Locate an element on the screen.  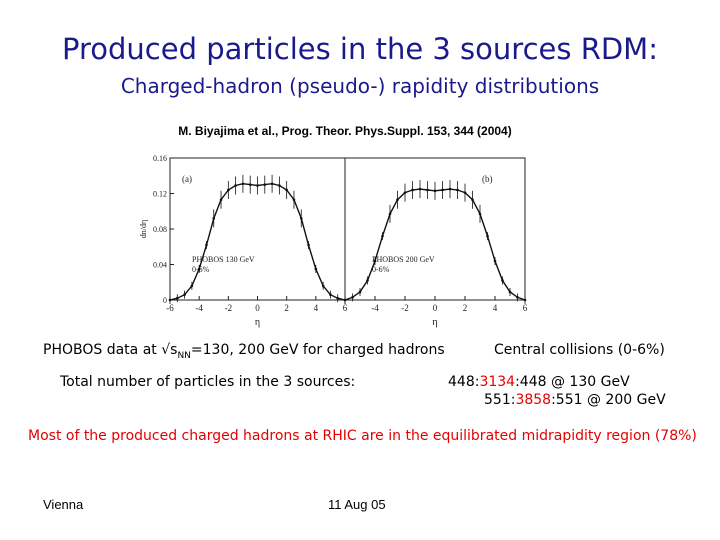
slide-title: Produced particles in the 3 sources RDM: is located at coordinates (360, 49).